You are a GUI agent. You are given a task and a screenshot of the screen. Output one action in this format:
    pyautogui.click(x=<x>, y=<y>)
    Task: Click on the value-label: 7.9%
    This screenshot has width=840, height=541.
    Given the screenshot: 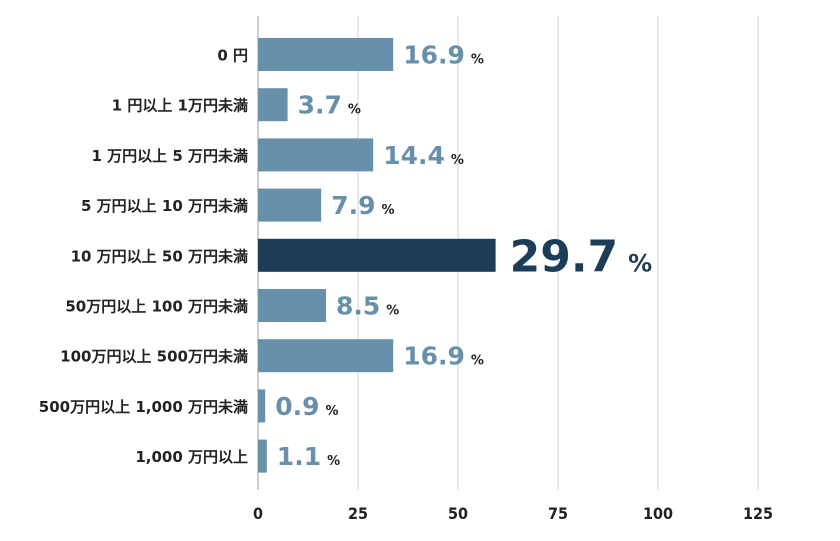 What is the action you would take?
    pyautogui.click(x=362, y=205)
    